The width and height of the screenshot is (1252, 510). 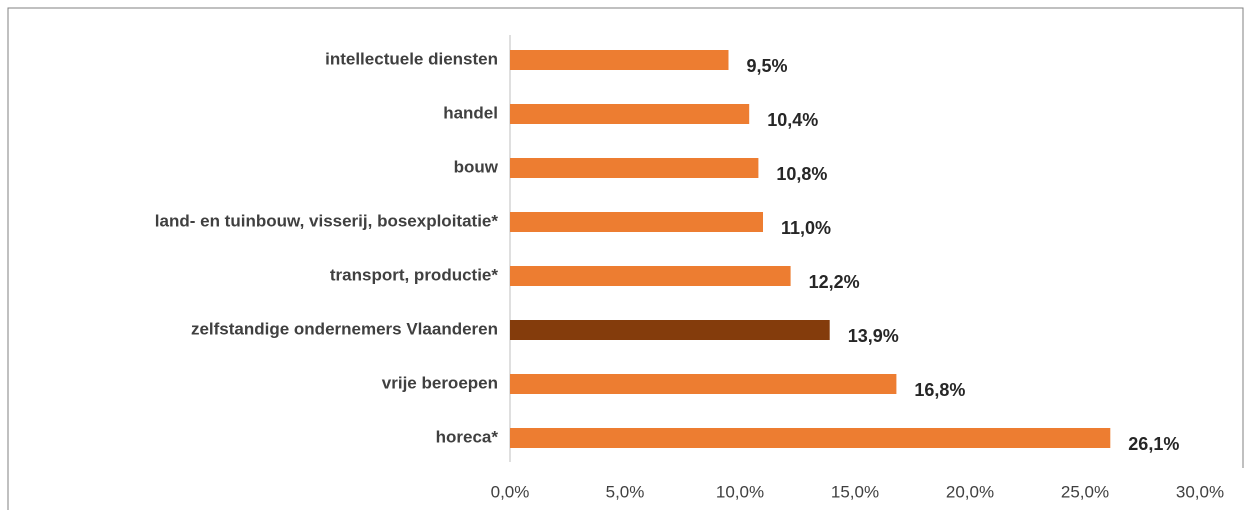 I want to click on value-label: 11,0%, so click(x=806, y=228).